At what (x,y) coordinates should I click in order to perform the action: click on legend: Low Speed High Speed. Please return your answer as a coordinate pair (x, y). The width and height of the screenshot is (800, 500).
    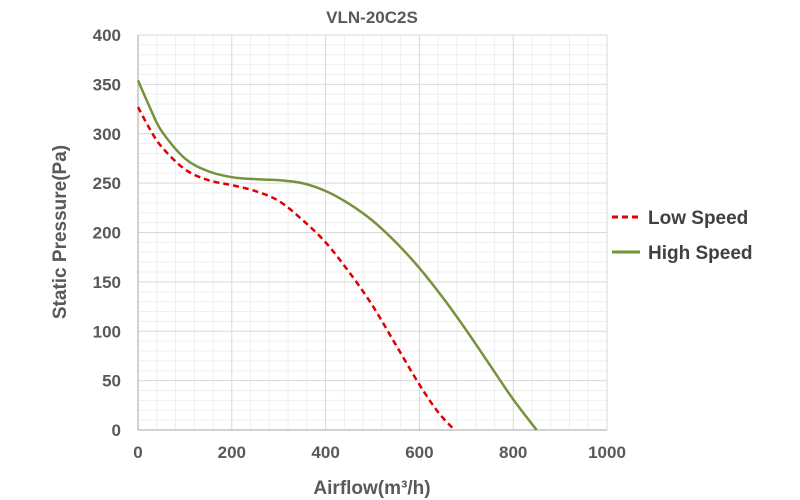
    Looking at the image, I should click on (682, 236).